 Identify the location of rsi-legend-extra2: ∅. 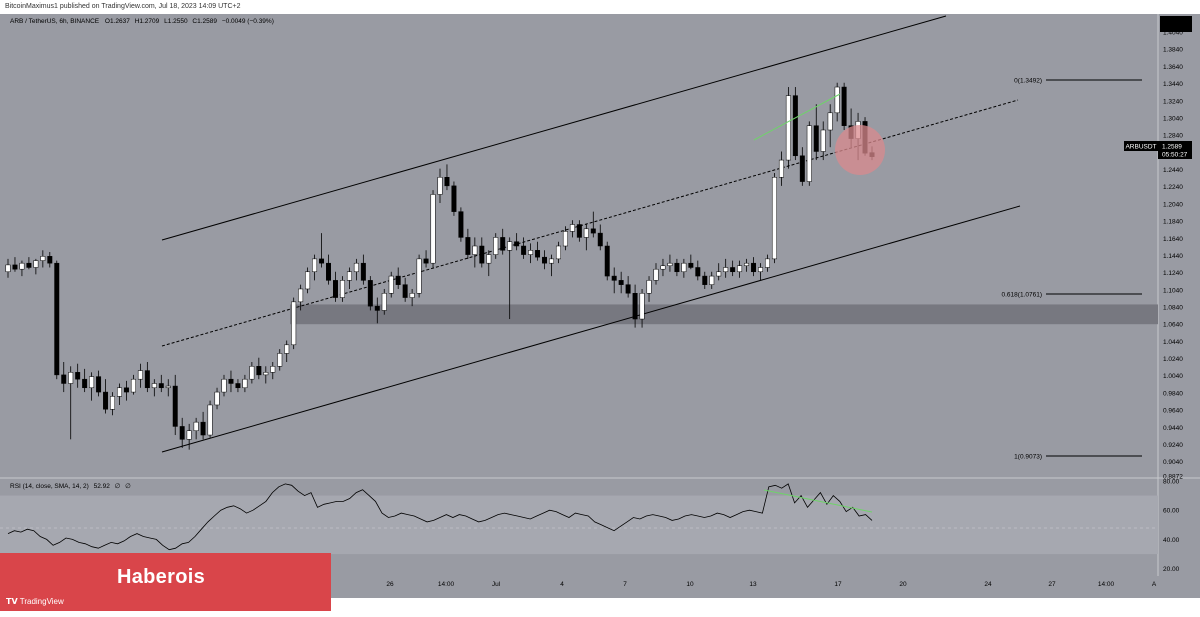
(128, 486).